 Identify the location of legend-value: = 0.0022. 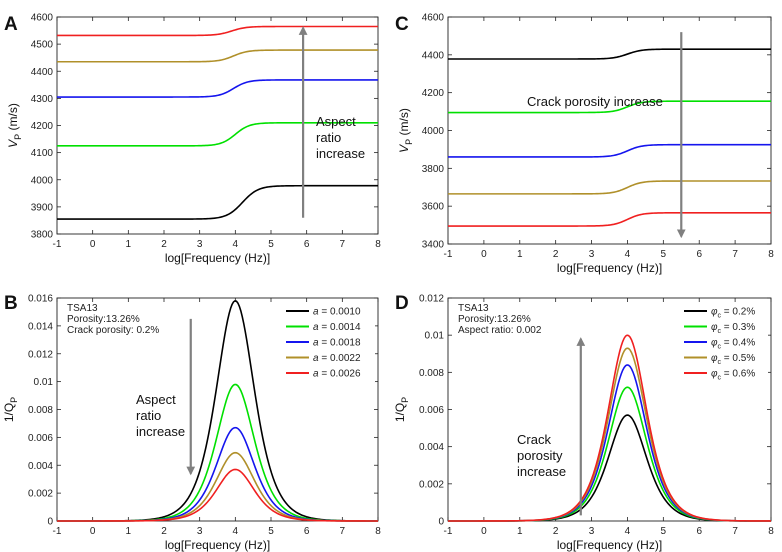
(340, 358).